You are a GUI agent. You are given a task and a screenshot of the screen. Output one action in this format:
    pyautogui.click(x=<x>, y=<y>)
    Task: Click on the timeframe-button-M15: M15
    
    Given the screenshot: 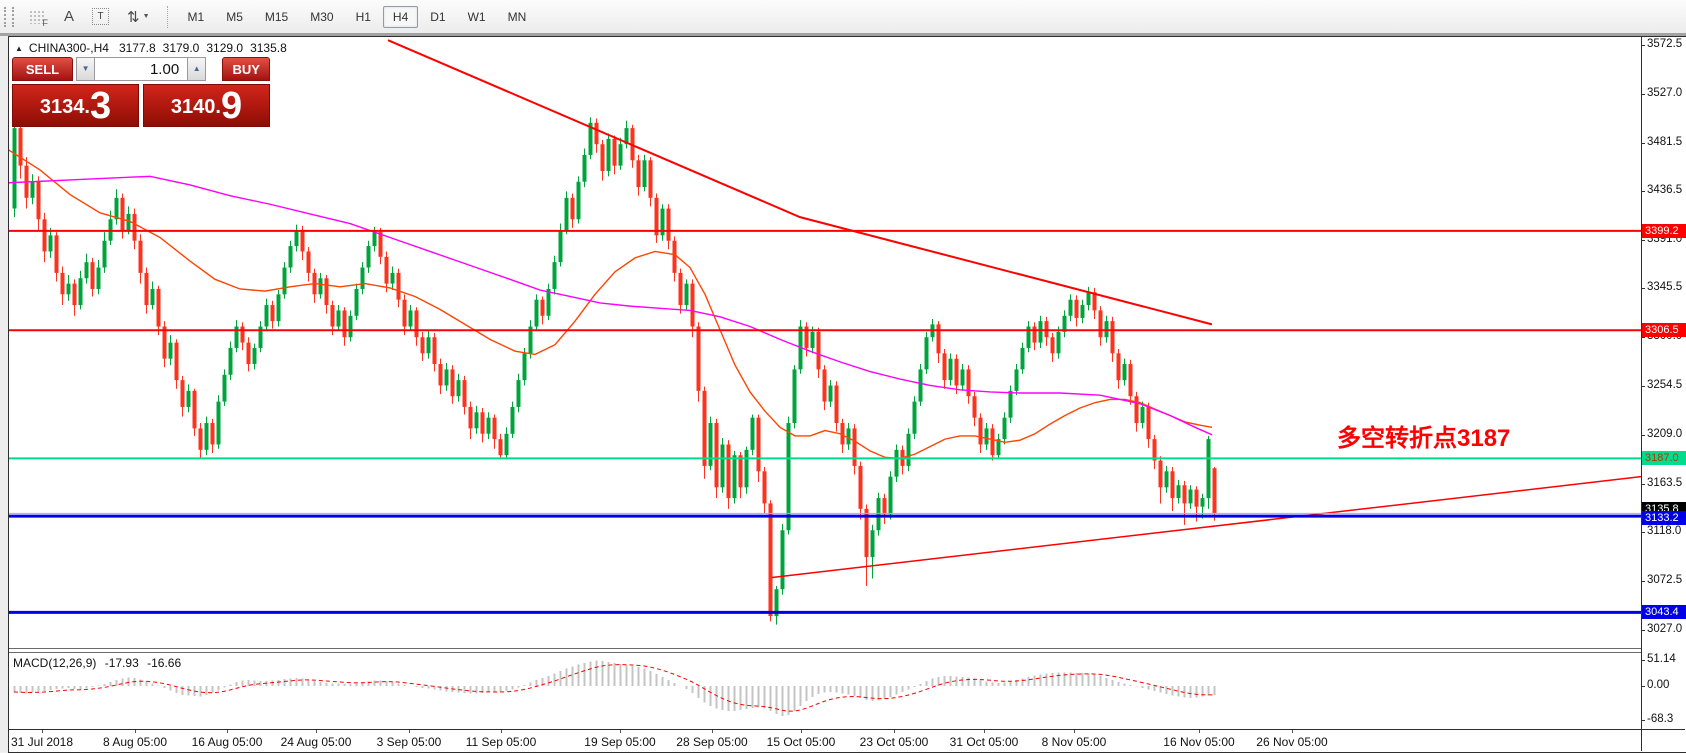 What is the action you would take?
    pyautogui.click(x=276, y=16)
    